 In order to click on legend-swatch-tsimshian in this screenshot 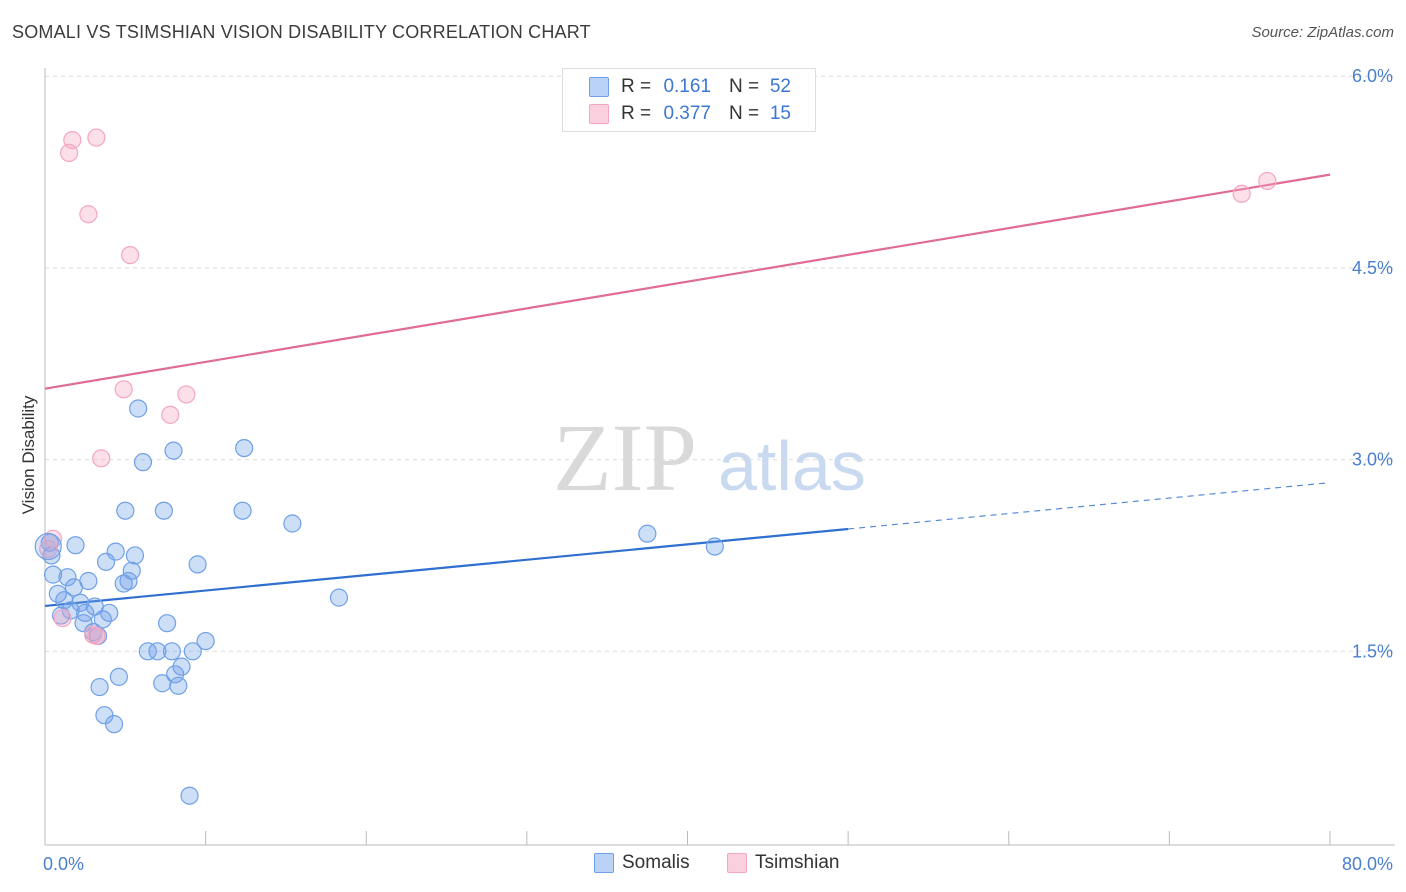, I will do `click(599, 114)`.